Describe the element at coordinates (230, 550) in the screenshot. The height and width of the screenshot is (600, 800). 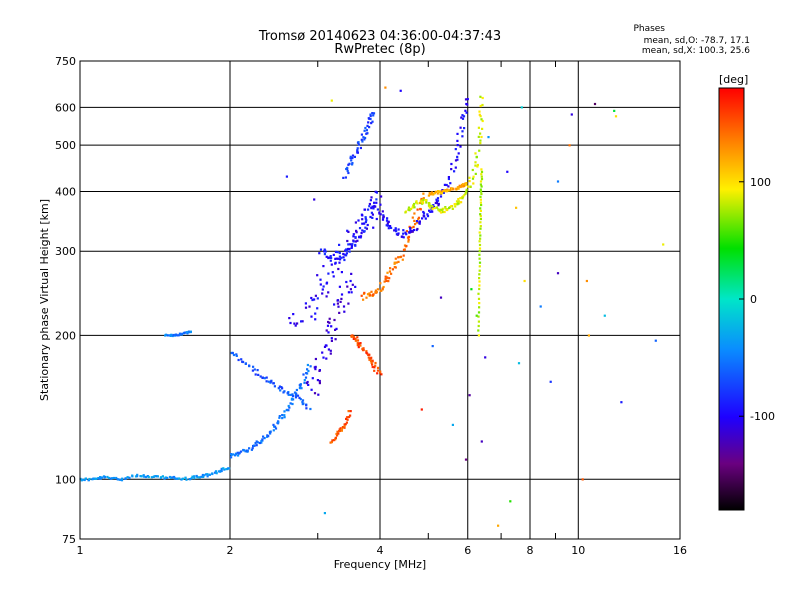
I see `x-tick-label: 2` at that location.